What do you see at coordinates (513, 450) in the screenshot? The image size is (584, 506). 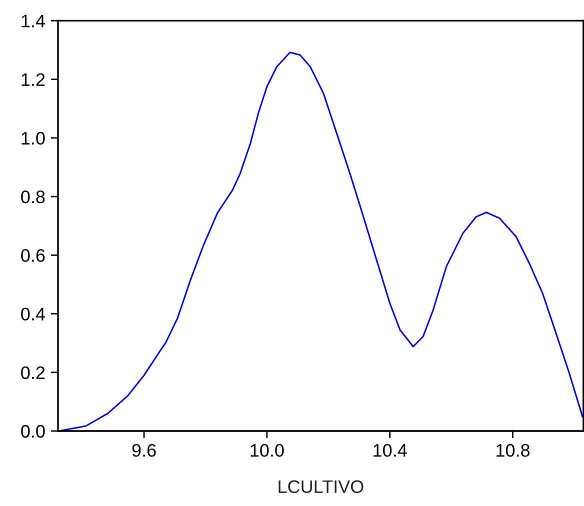 I see `x-tick-label: 10.8` at bounding box center [513, 450].